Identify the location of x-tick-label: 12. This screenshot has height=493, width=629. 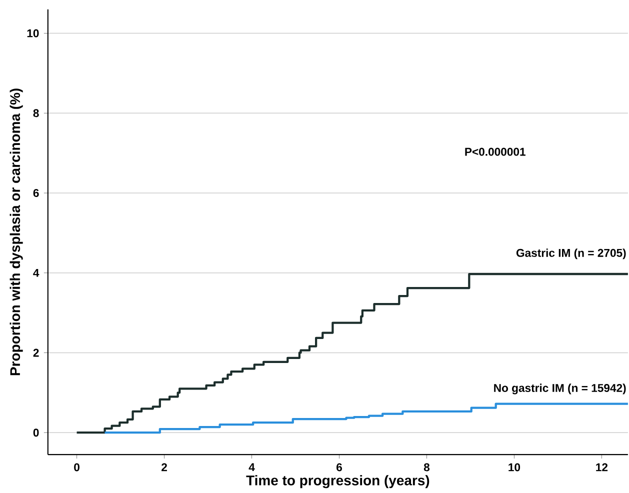
(602, 467).